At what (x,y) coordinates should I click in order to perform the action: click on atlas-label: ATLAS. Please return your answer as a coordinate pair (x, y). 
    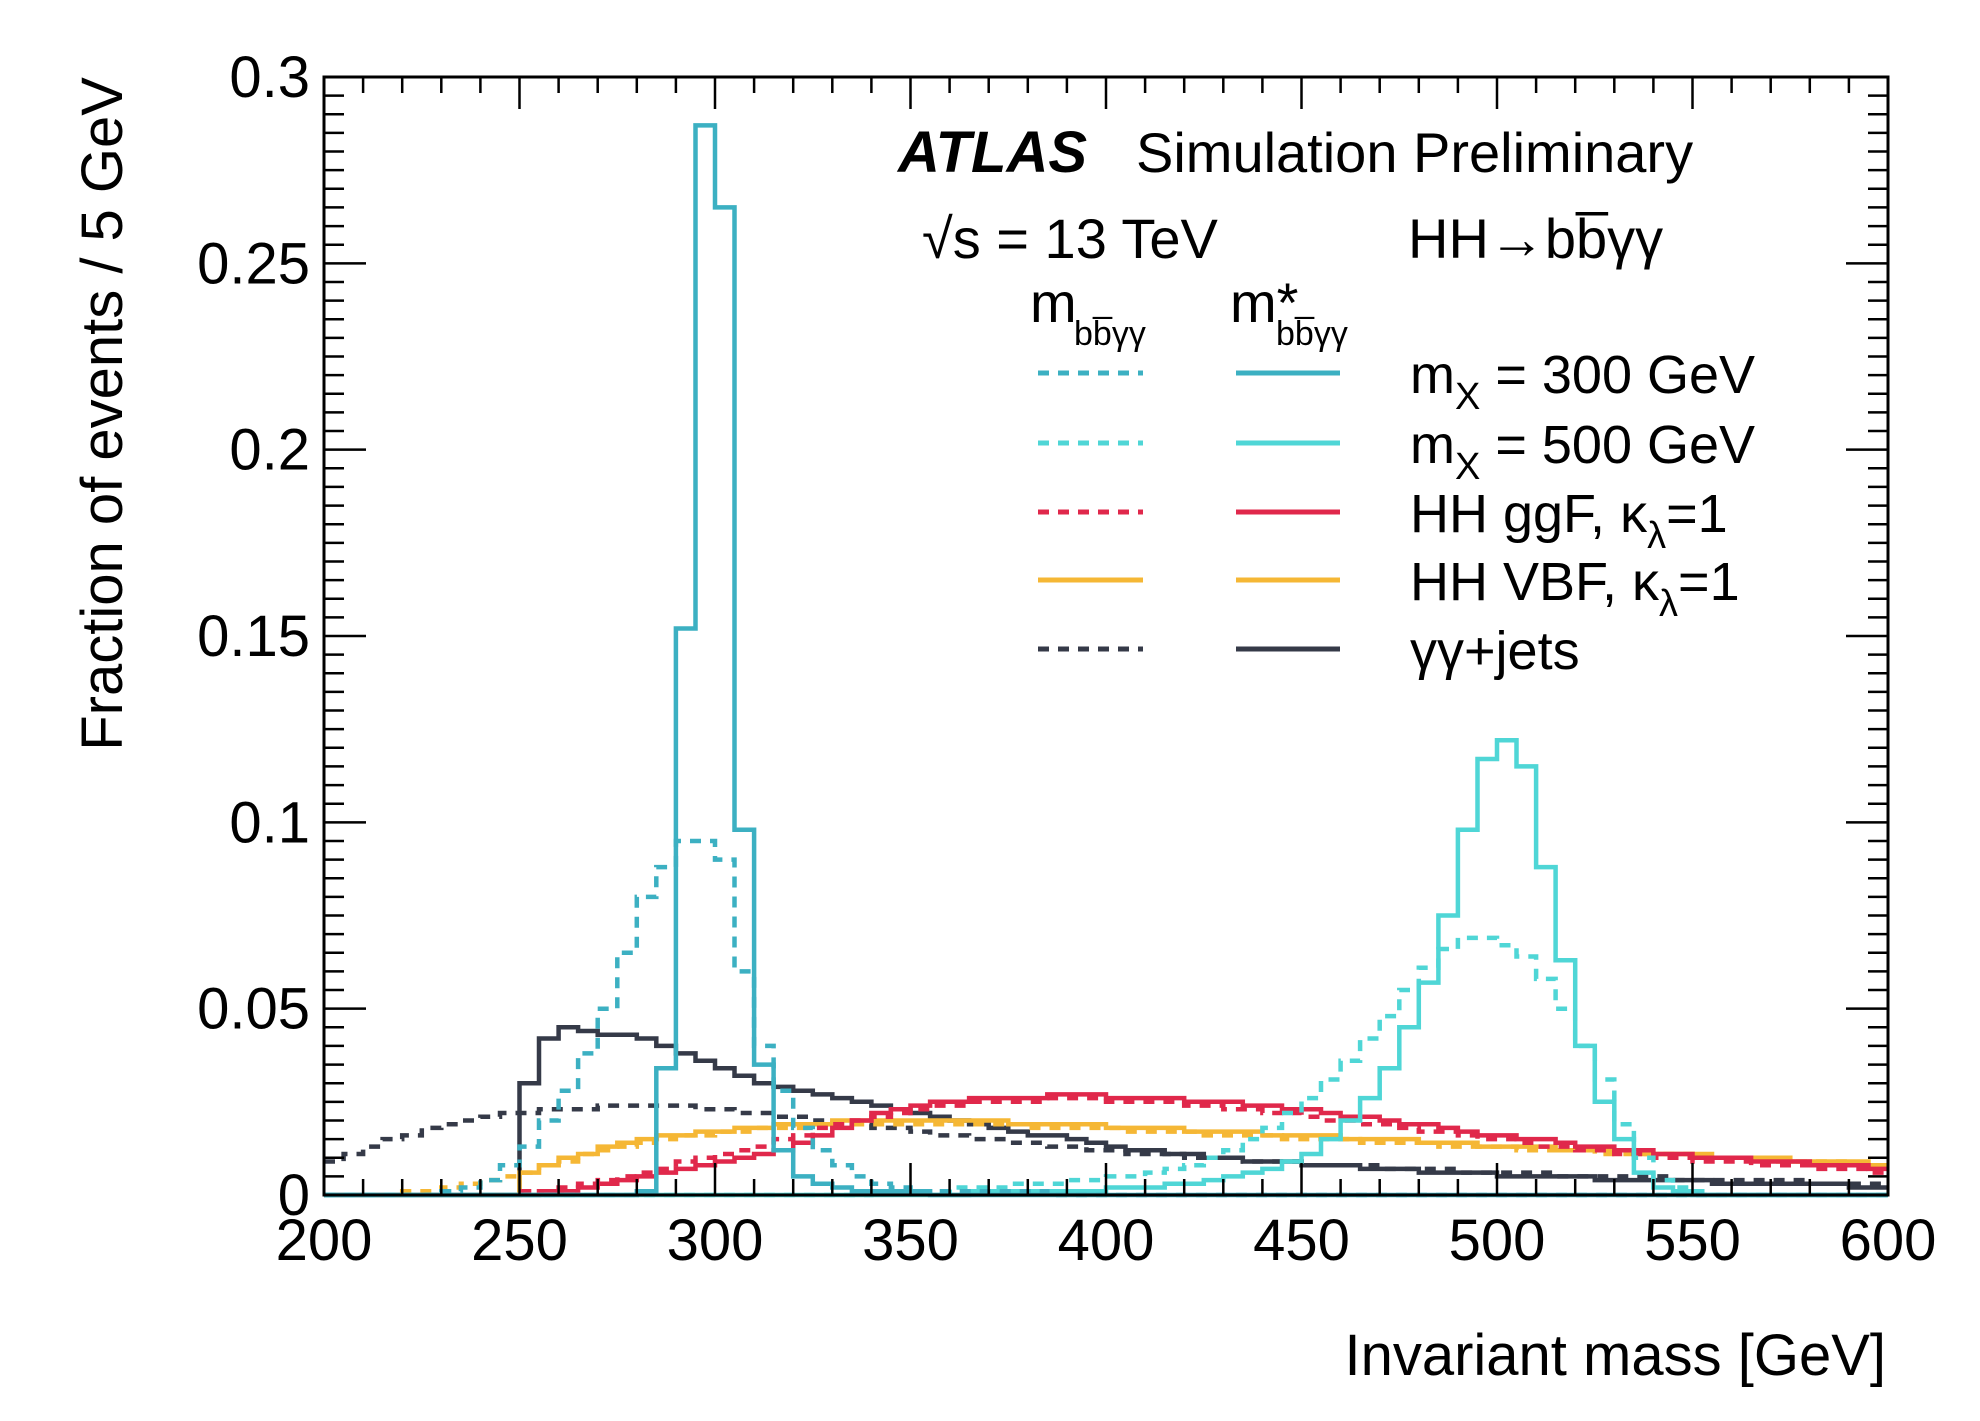
    Looking at the image, I should click on (991, 152).